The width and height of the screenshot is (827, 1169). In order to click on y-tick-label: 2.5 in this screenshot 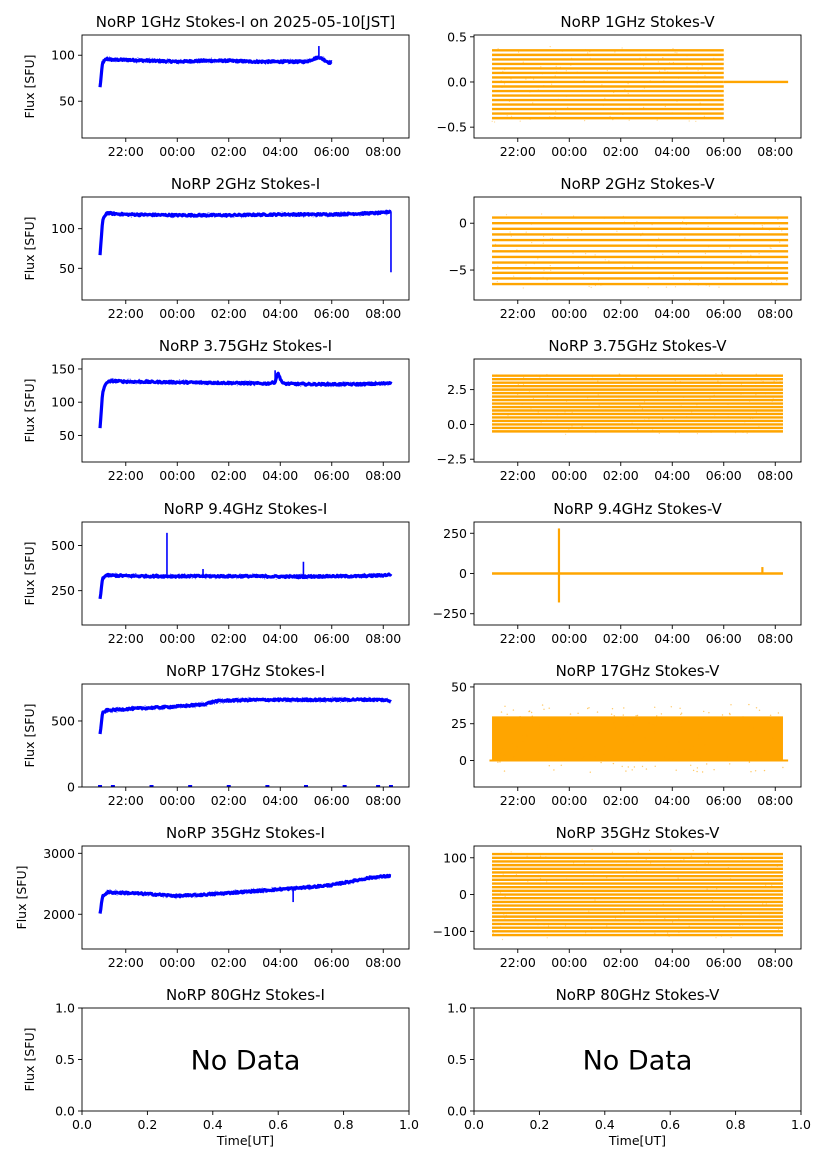, I will do `click(457, 389)`.